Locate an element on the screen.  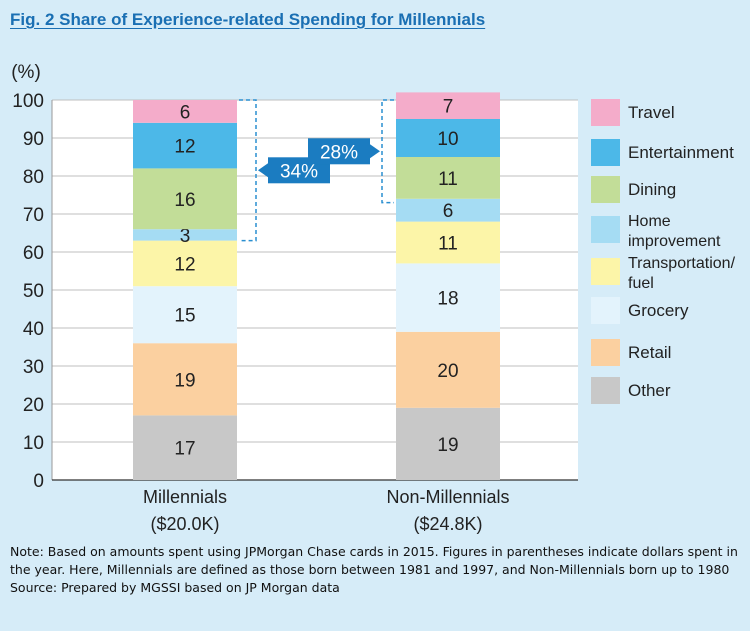
data-label-entertainment: 12 is located at coordinates (184, 147).